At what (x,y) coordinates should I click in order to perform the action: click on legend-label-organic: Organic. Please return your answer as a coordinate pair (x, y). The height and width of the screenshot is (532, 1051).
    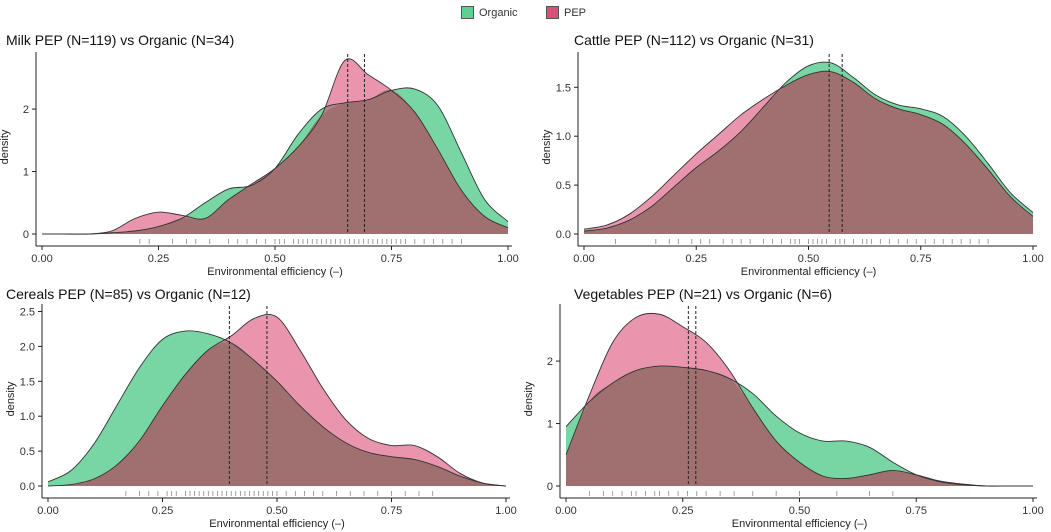
    Looking at the image, I should click on (498, 12).